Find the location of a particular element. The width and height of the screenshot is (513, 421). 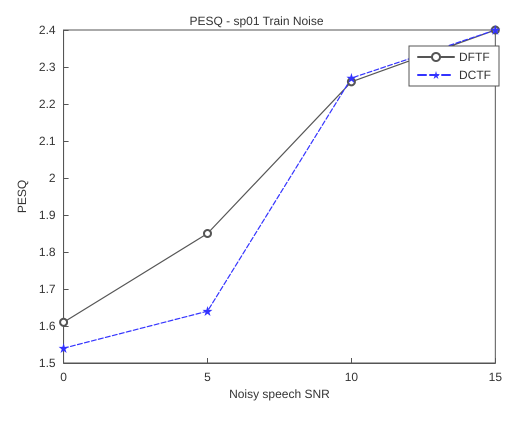

y-tick-label: 2.1 is located at coordinates (47, 141).